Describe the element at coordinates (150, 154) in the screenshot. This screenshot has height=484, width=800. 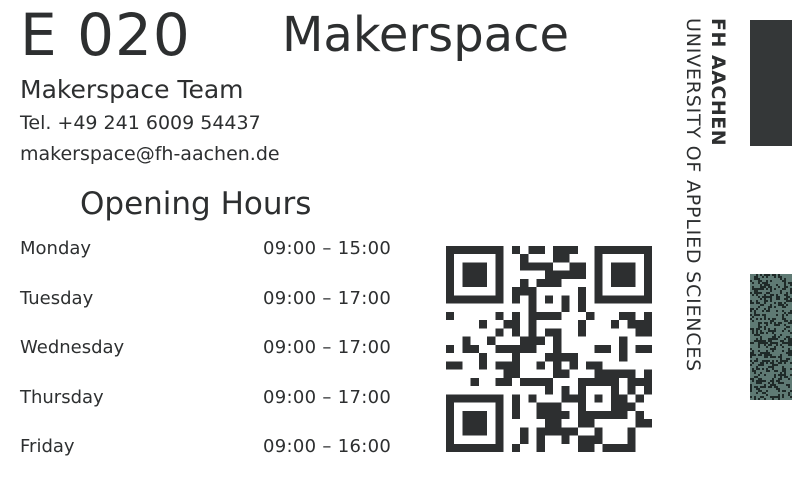
I see `contact-email: makerspace@fh-aachen.de` at that location.